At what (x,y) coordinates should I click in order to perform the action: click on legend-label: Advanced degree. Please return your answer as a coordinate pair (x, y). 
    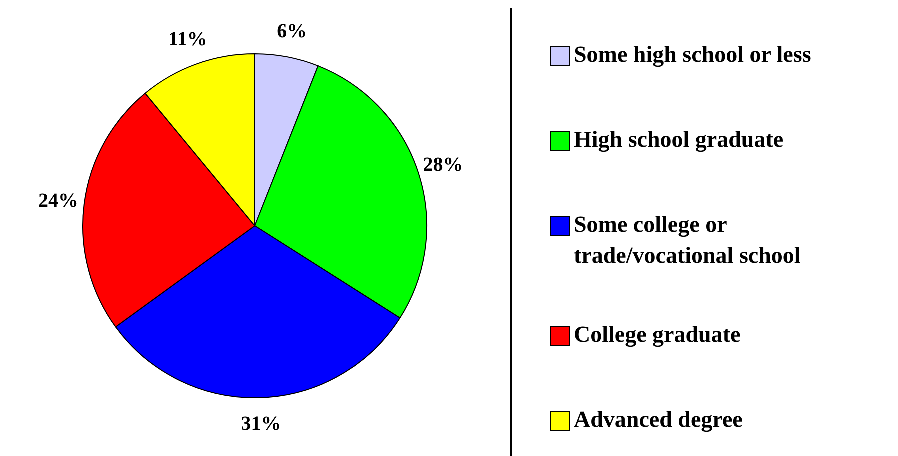
    Looking at the image, I should click on (659, 420).